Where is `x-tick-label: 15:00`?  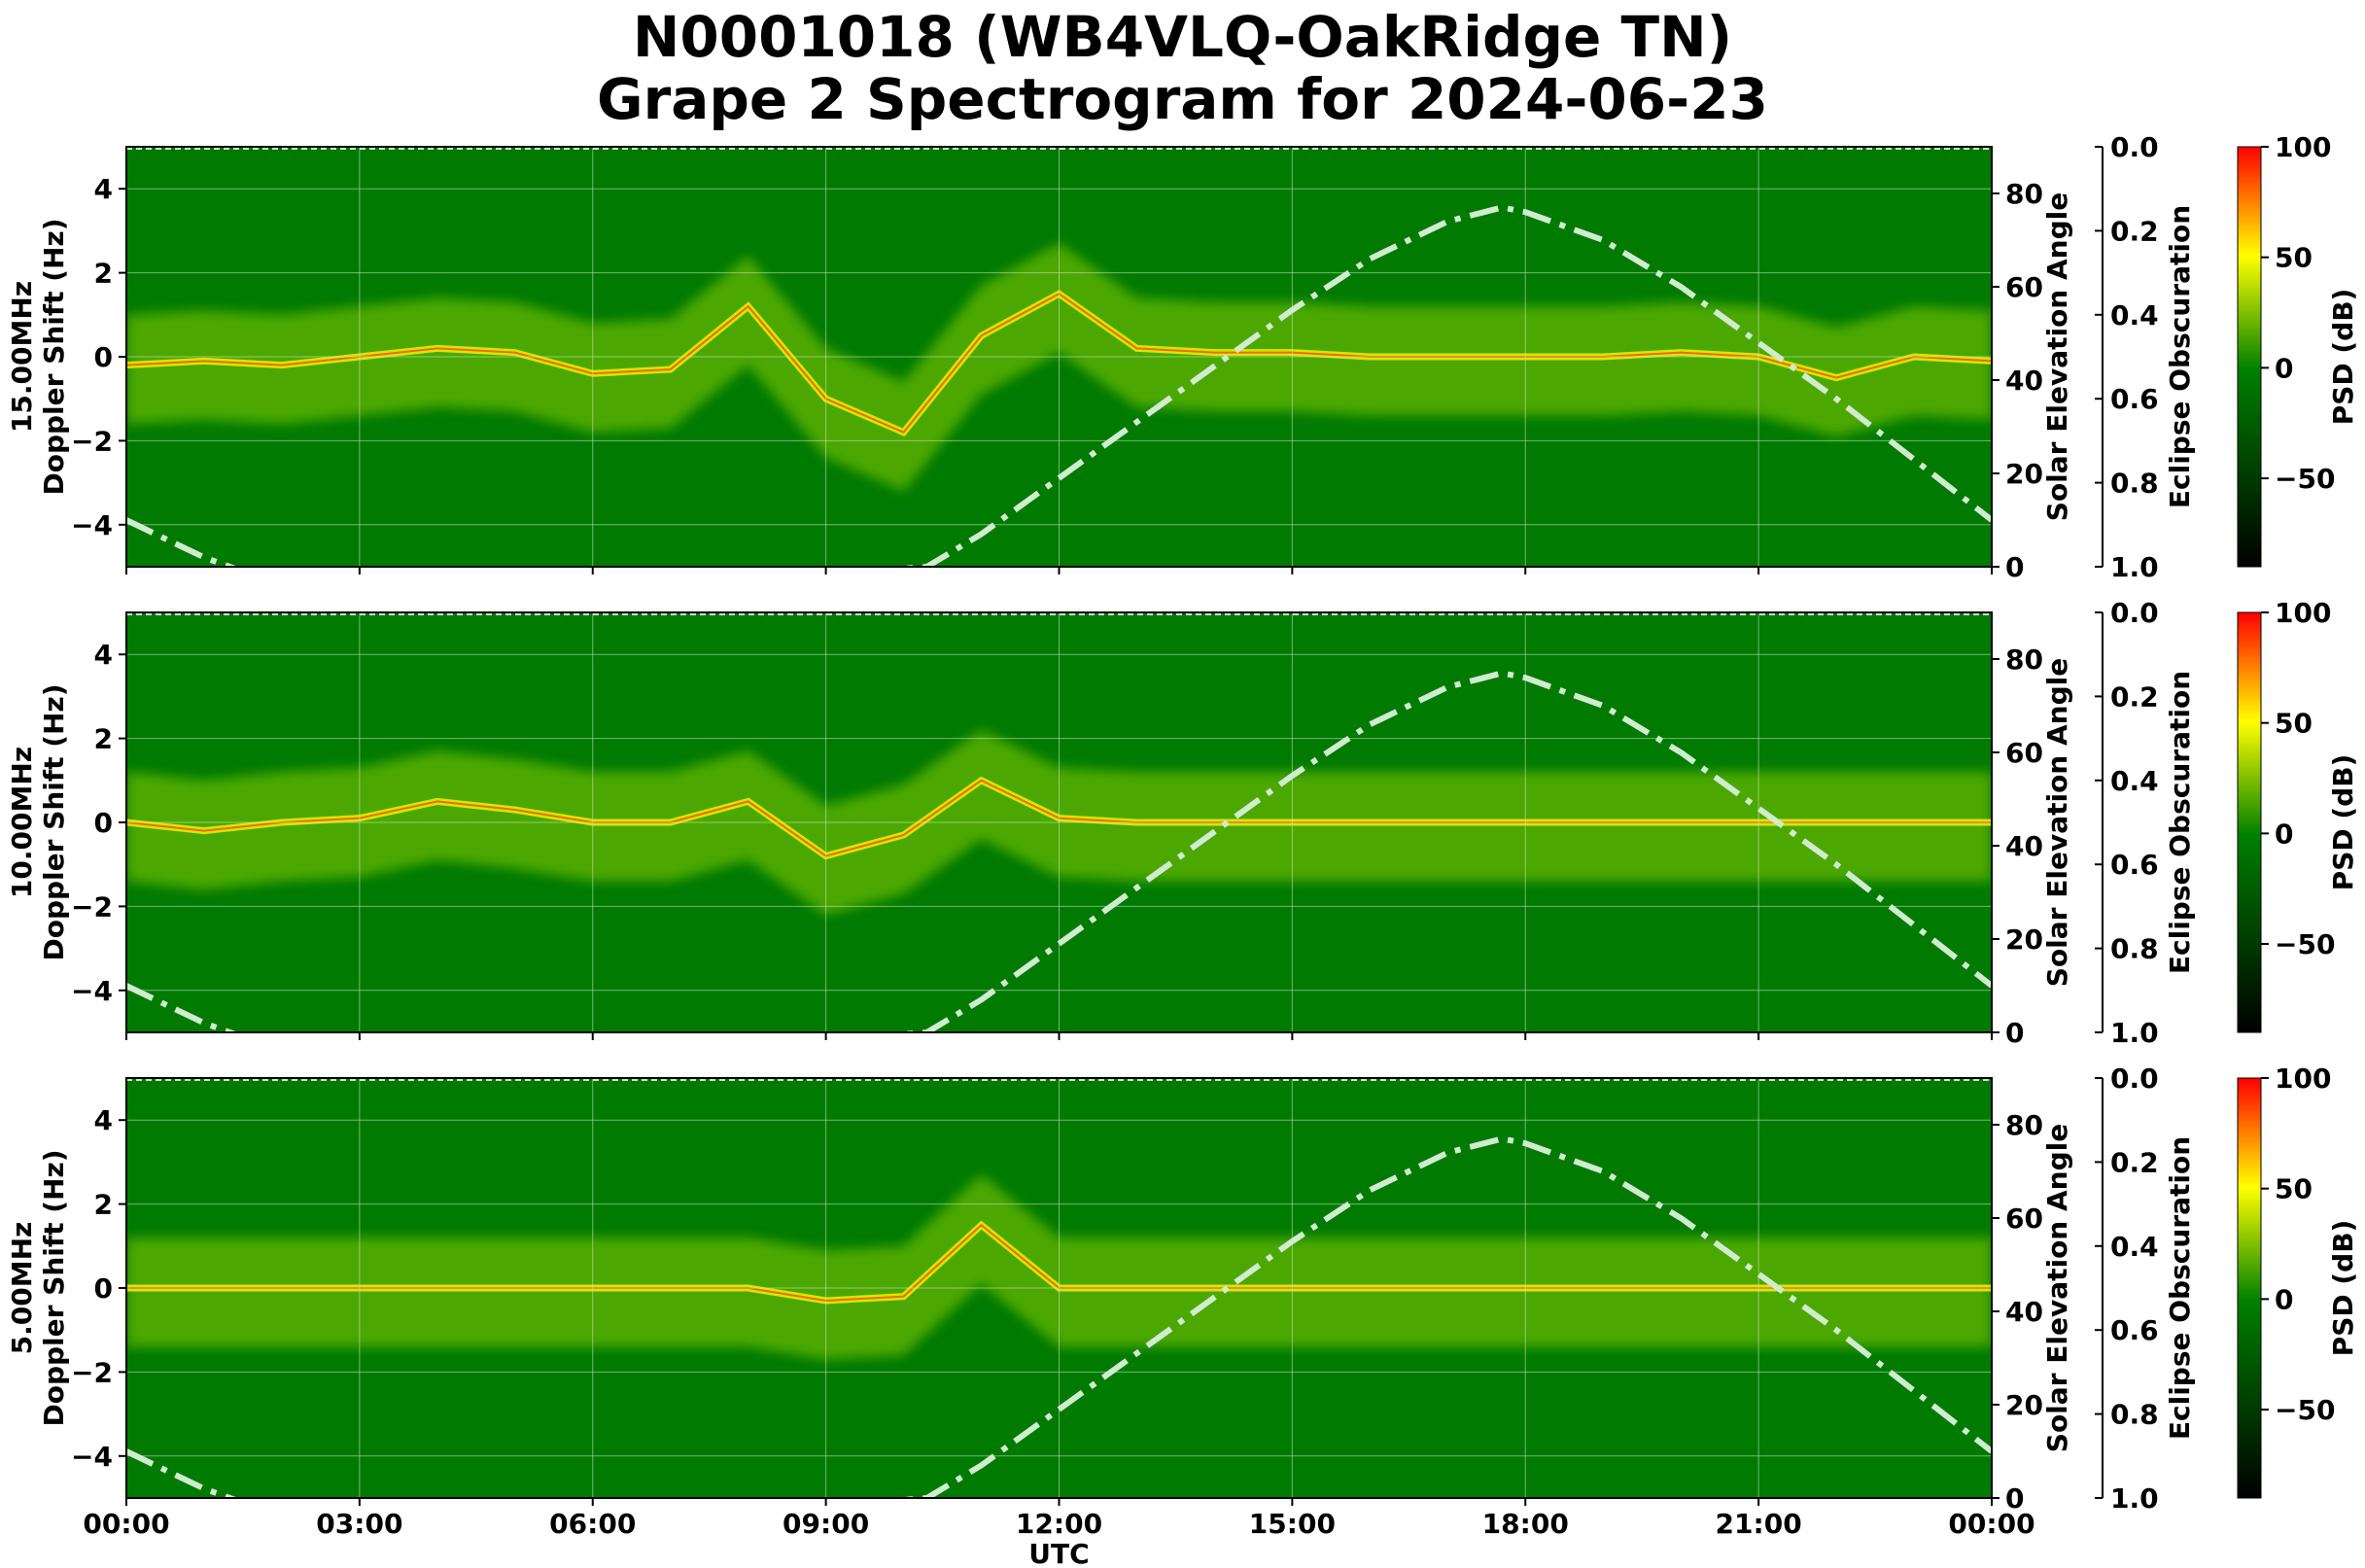 x-tick-label: 15:00 is located at coordinates (1292, 1524).